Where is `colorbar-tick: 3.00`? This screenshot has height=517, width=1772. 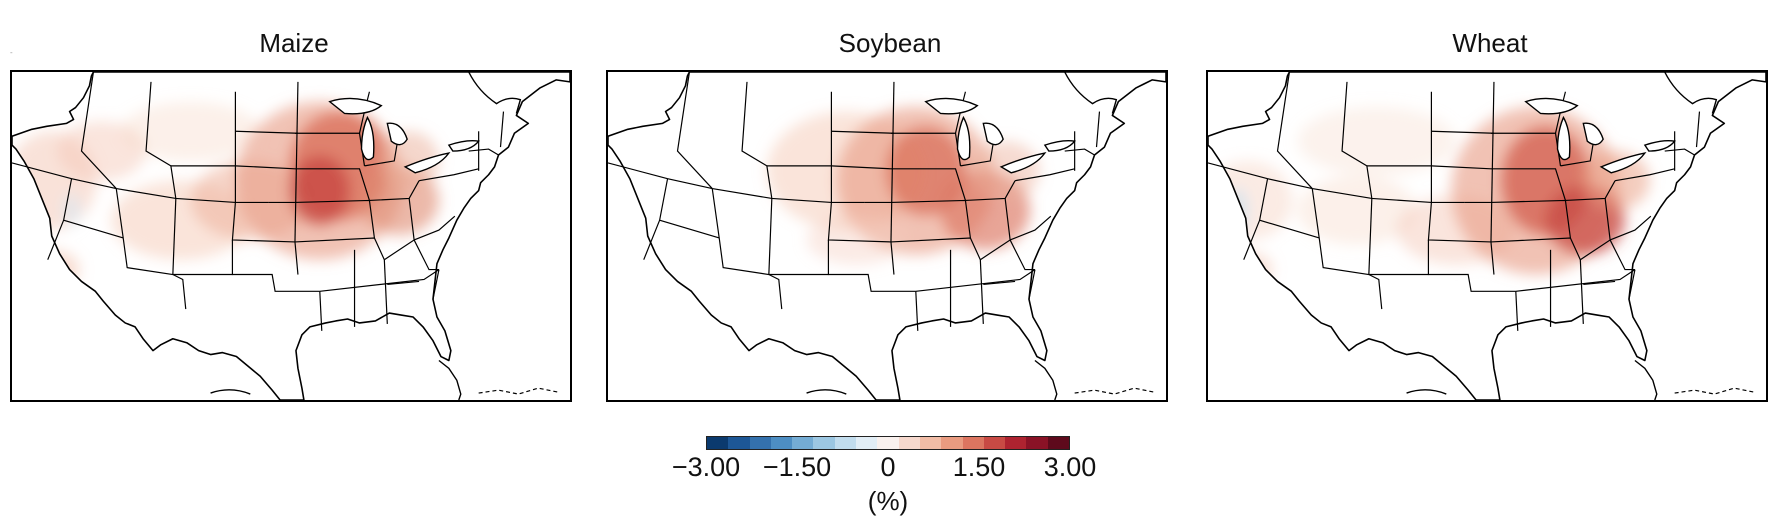 colorbar-tick: 3.00 is located at coordinates (1070, 467).